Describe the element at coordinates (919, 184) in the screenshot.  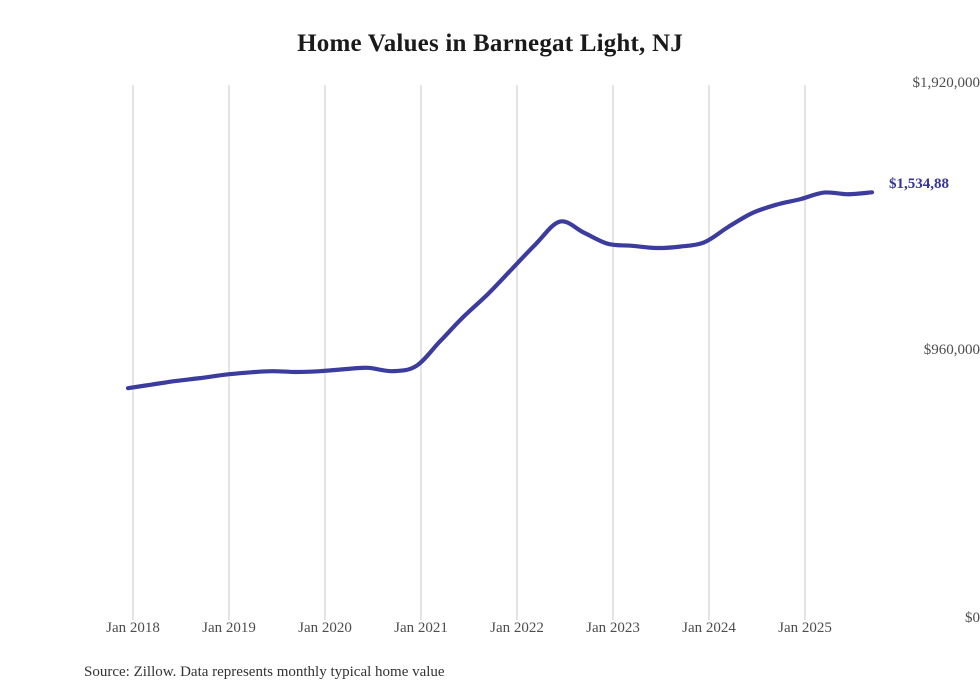
I see `end-value-label: $1,534,88` at that location.